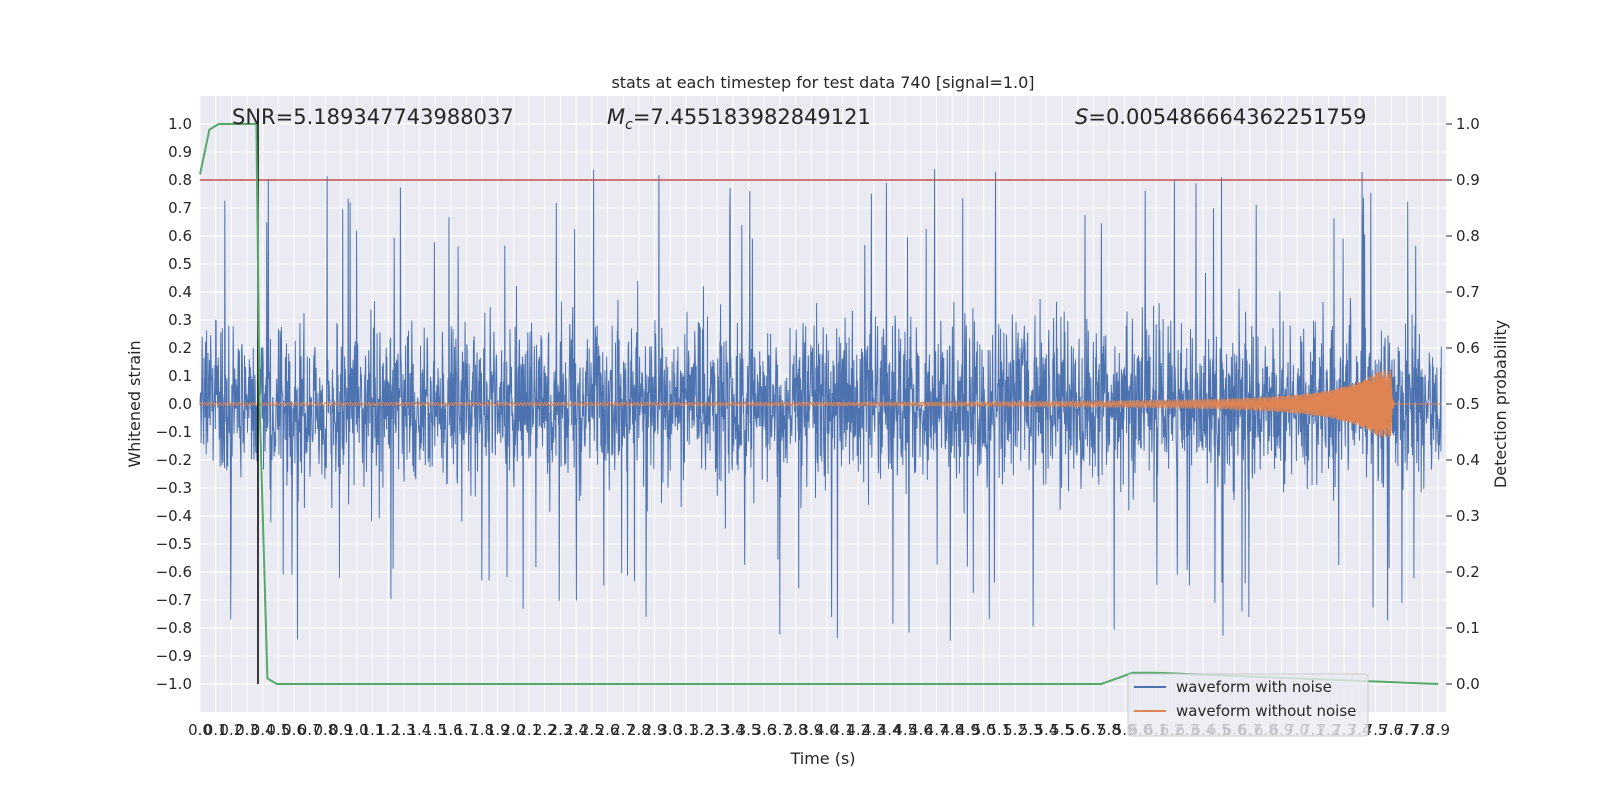  Describe the element at coordinates (717, 730) in the screenshot. I see `x-tick-label: 3.3` at that location.